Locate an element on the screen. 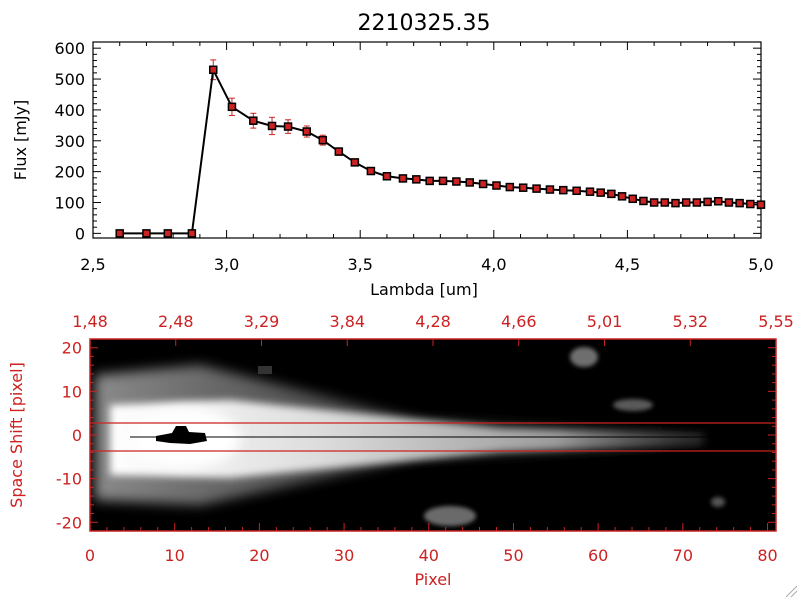  blob-bottom is located at coordinates (450, 516).